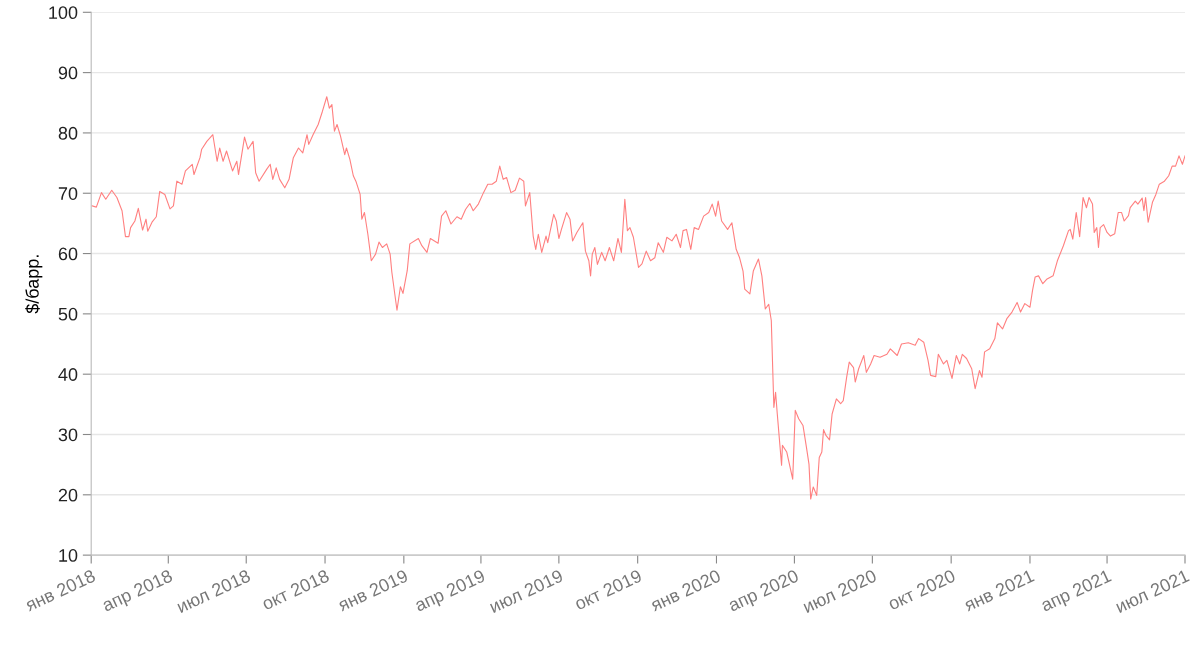 The height and width of the screenshot is (647, 1200). Describe the element at coordinates (138, 592) in the screenshot. I see `x-tick-label: апр 2018` at that location.